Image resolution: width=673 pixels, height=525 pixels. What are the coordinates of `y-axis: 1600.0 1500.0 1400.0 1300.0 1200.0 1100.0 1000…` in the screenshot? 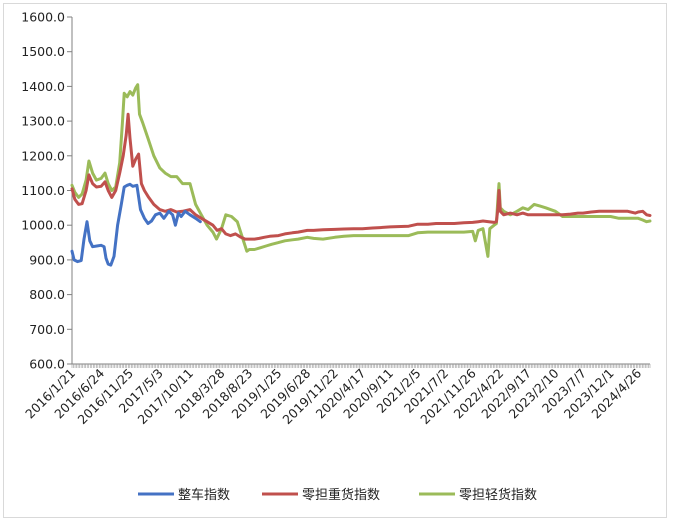 It's located at (47, 191).